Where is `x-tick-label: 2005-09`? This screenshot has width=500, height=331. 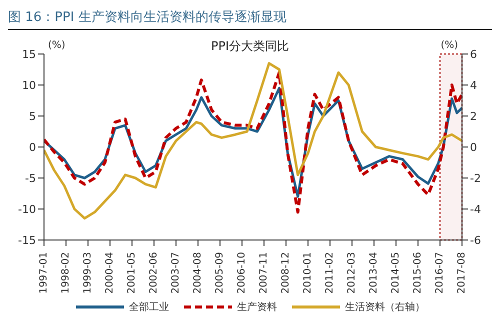
x-tick-label: 2005-09 is located at coordinates (220, 273).